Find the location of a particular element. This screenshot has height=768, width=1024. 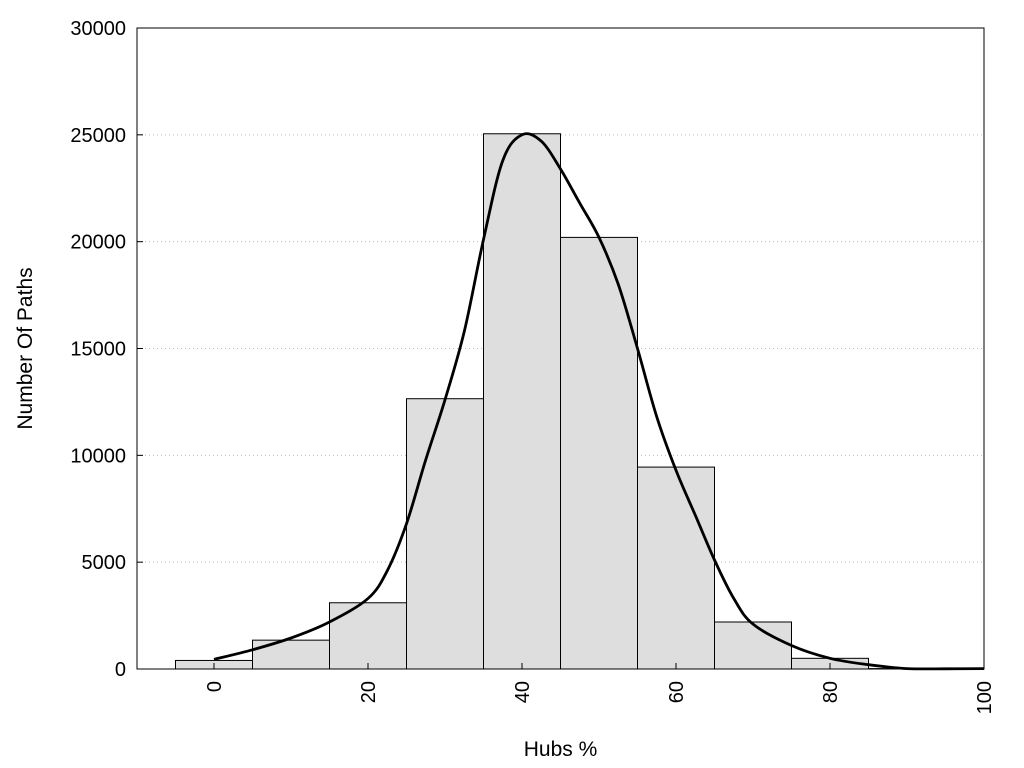

y-tick-label: 30000 is located at coordinates (98, 29).